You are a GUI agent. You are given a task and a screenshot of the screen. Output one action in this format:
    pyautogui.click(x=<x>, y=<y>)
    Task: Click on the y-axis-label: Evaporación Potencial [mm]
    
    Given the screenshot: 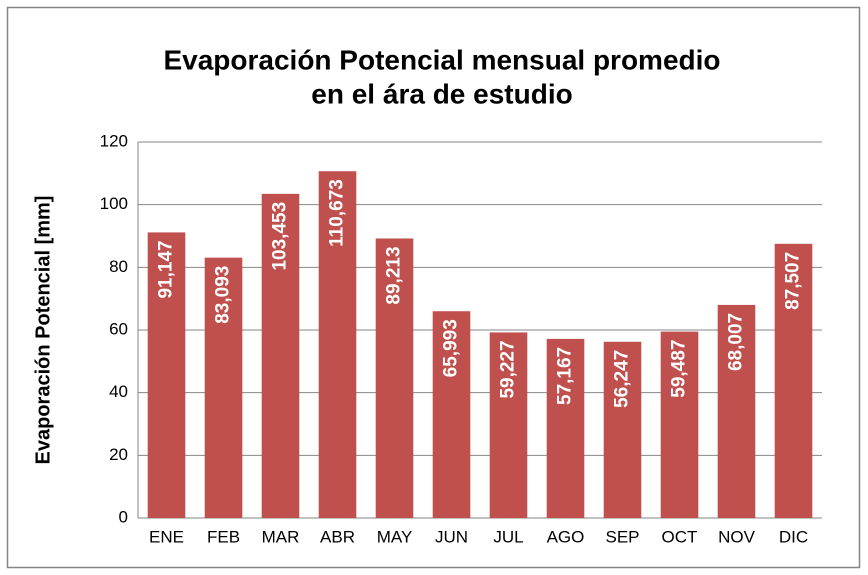 What is the action you would take?
    pyautogui.click(x=43, y=330)
    